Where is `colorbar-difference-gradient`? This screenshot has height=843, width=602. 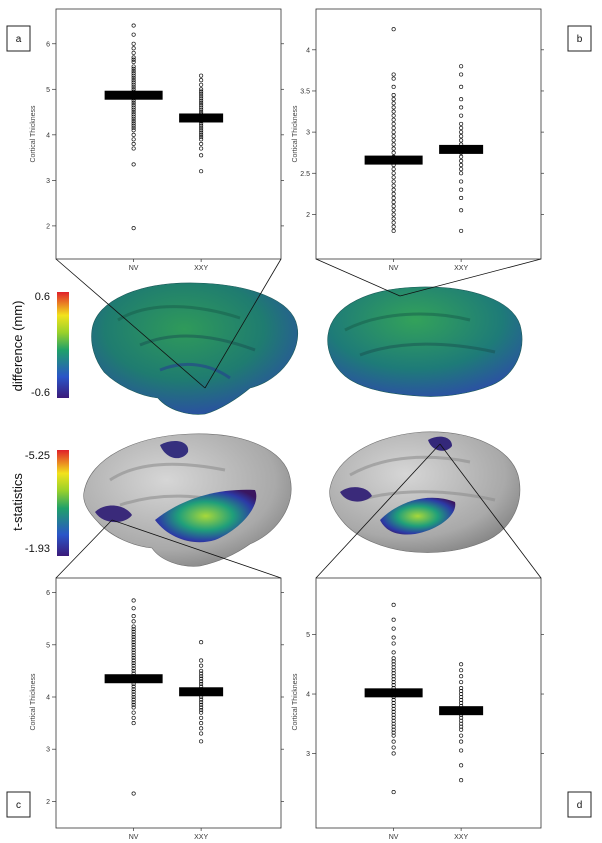
colorbar-difference-gradient is located at coordinates (63, 345).